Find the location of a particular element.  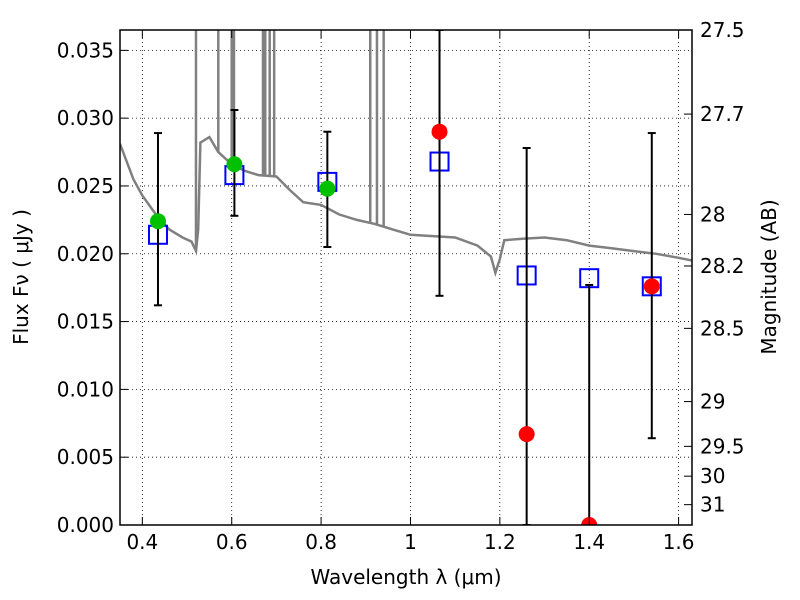

x-tick-label: 1.2 is located at coordinates (500, 542).